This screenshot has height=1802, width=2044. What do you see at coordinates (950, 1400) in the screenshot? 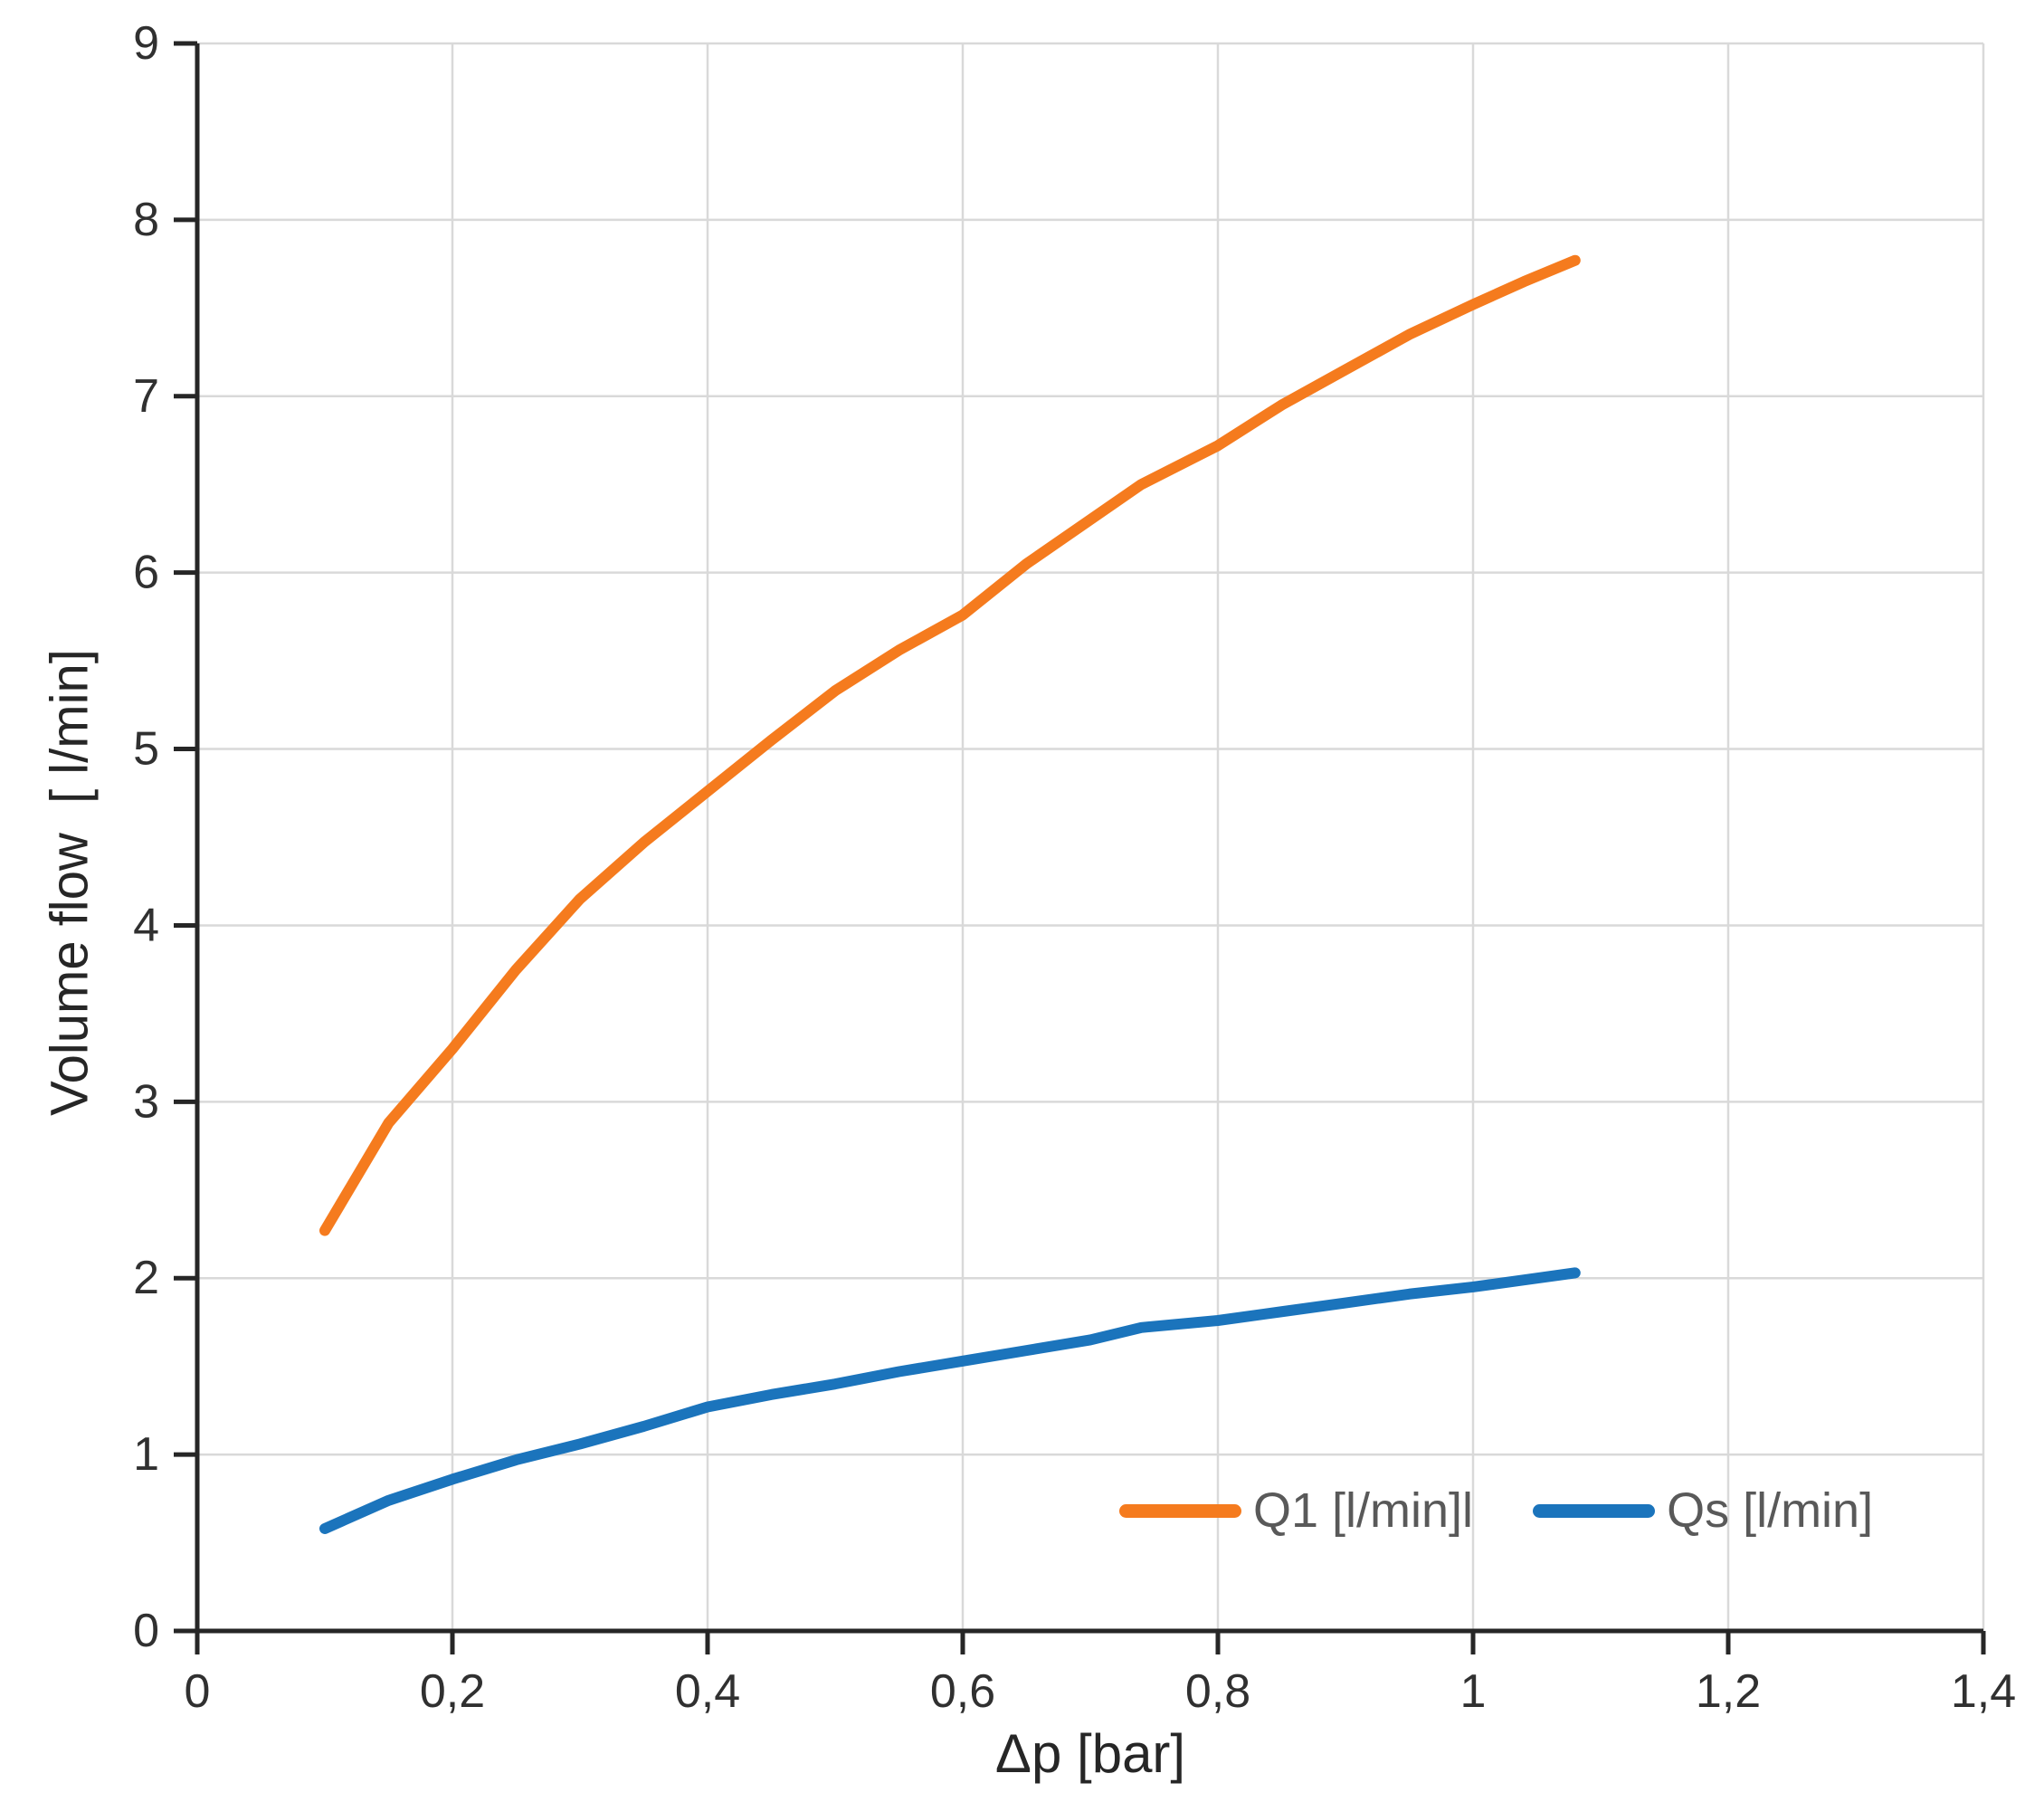
I see `series-line-qs` at bounding box center [950, 1400].